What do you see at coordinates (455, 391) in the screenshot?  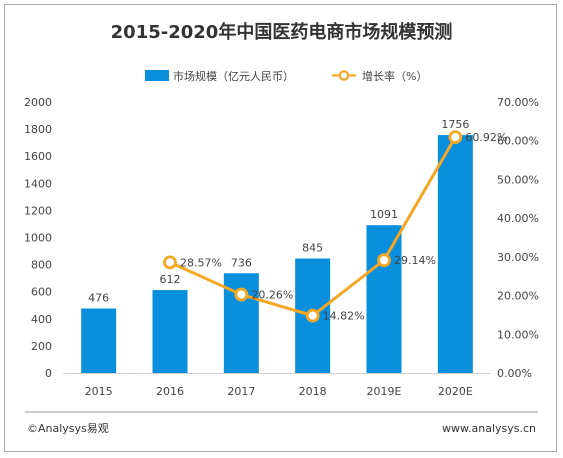 I see `x-tick-2020E: 2020E` at bounding box center [455, 391].